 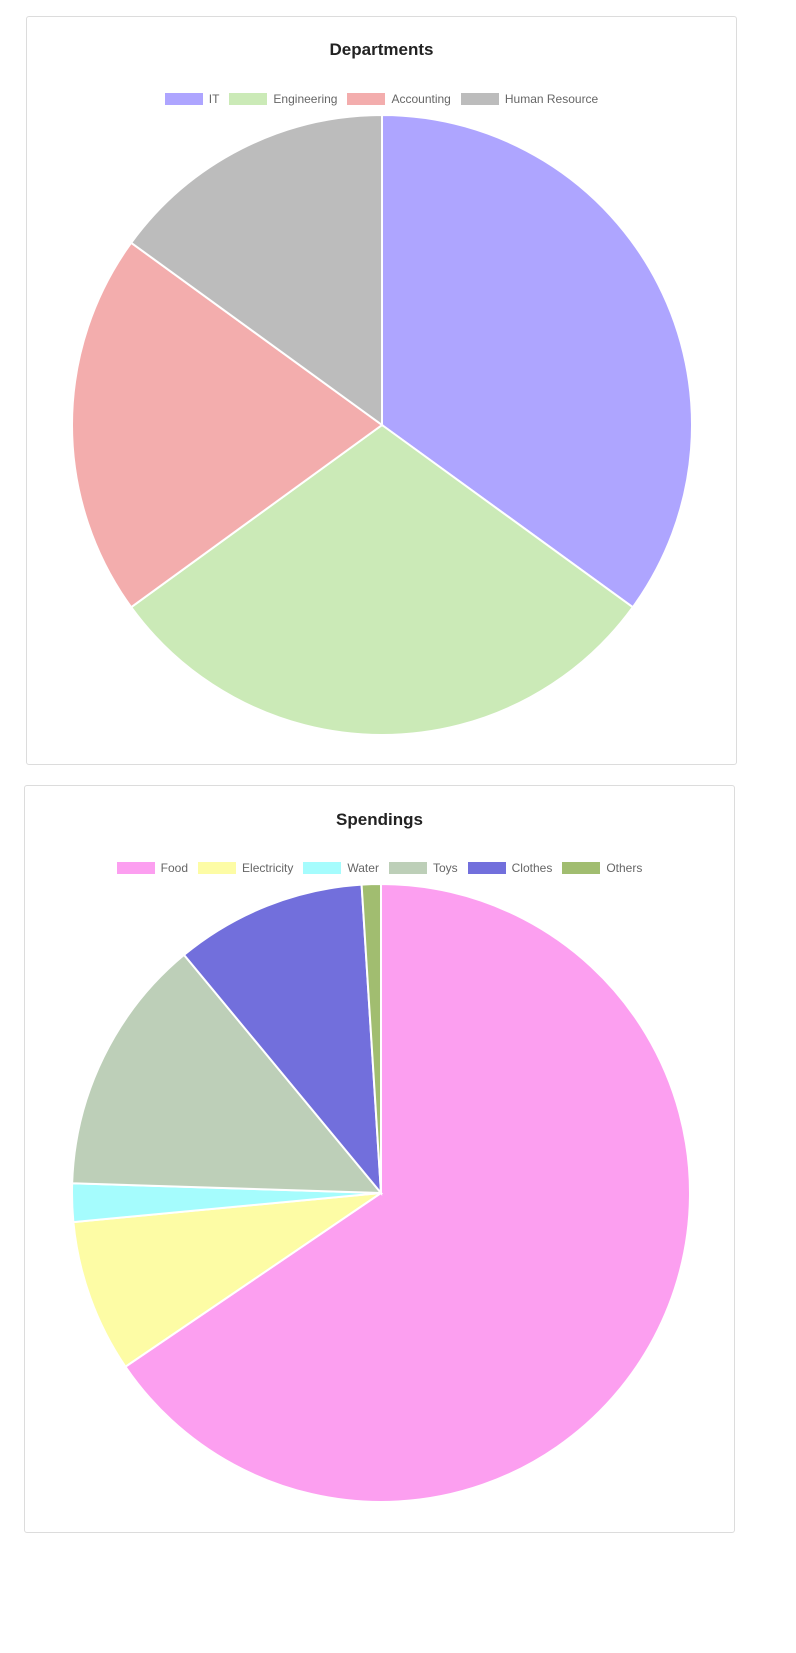 What do you see at coordinates (445, 868) in the screenshot?
I see `legend-label: Toys` at bounding box center [445, 868].